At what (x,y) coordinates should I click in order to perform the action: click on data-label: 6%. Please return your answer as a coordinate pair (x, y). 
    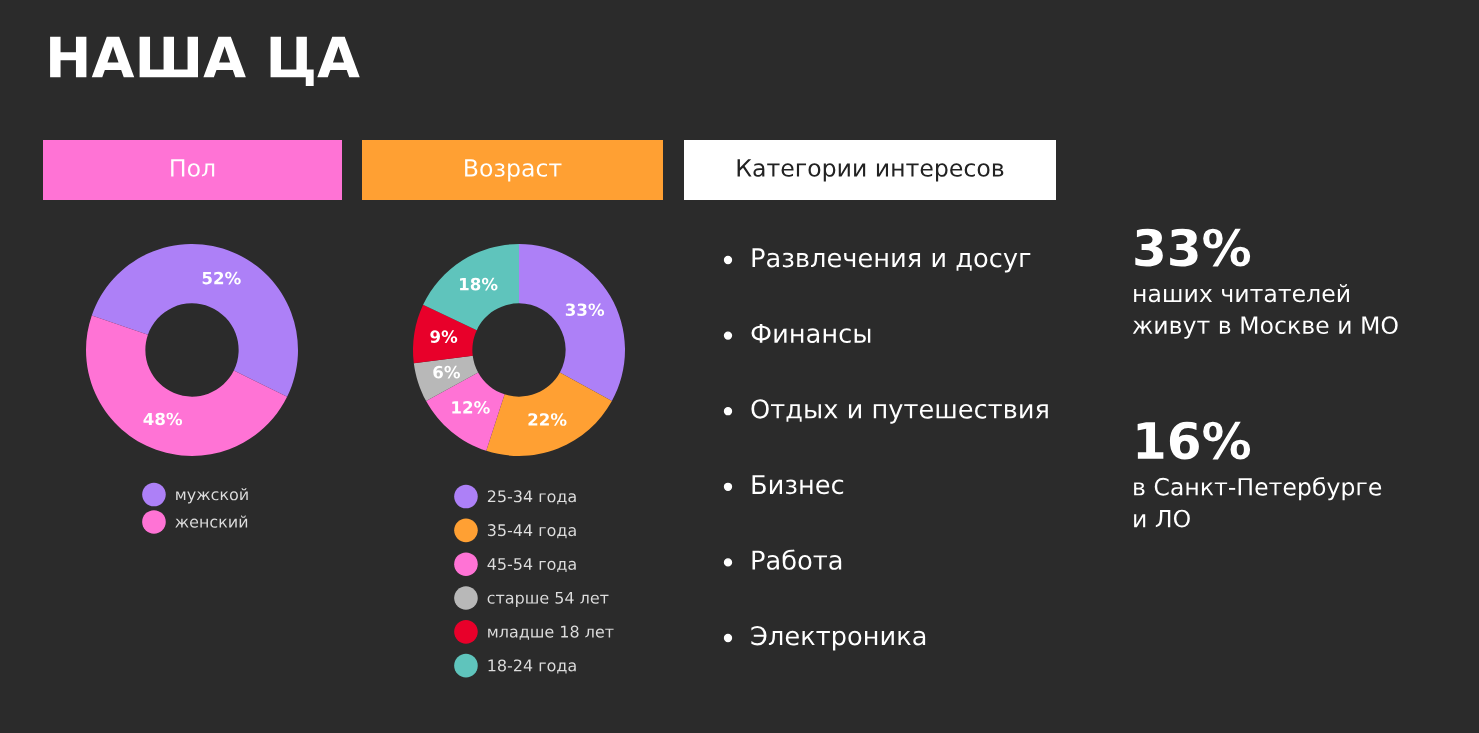
    Looking at the image, I should click on (447, 372).